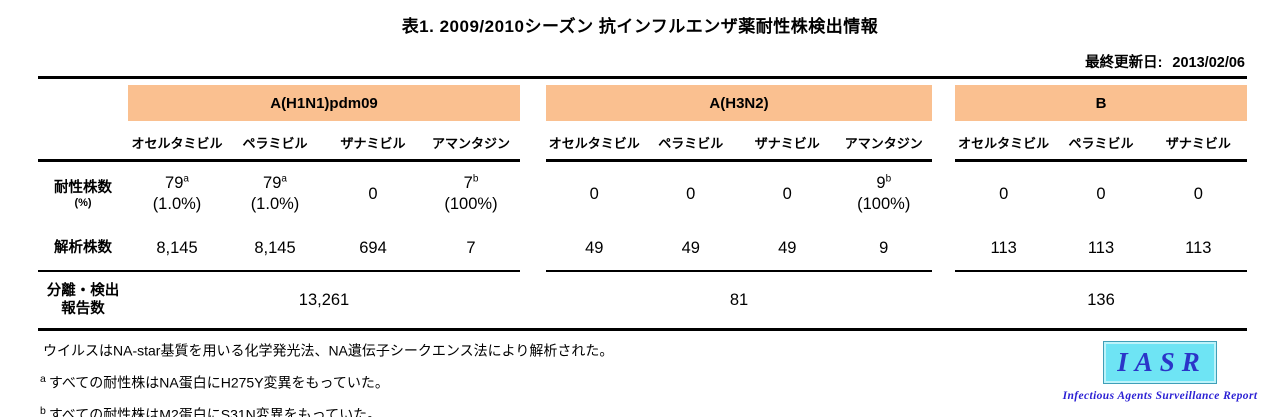 This screenshot has height=417, width=1280. What do you see at coordinates (1160, 396) in the screenshot?
I see `iasr-logo-caption: Infectious Agents Surveillance Report` at bounding box center [1160, 396].